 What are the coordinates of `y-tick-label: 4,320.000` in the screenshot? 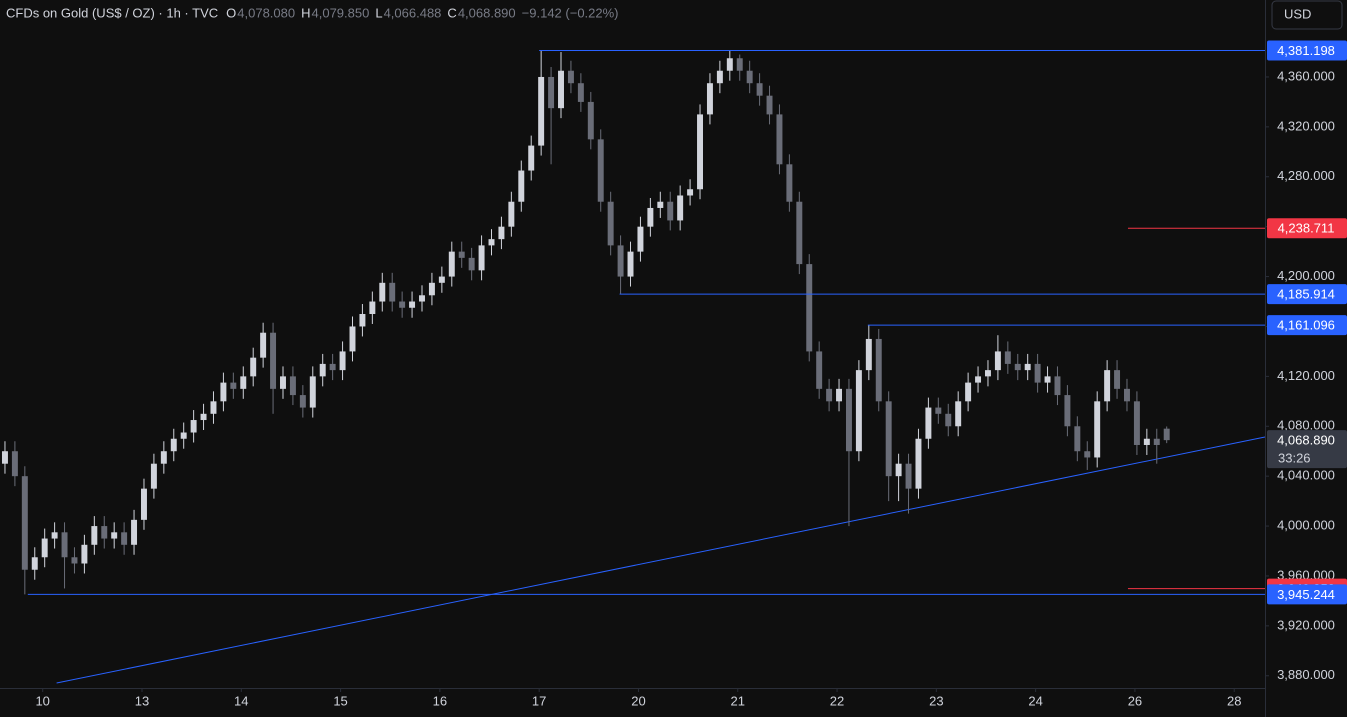 It's located at (1306, 125).